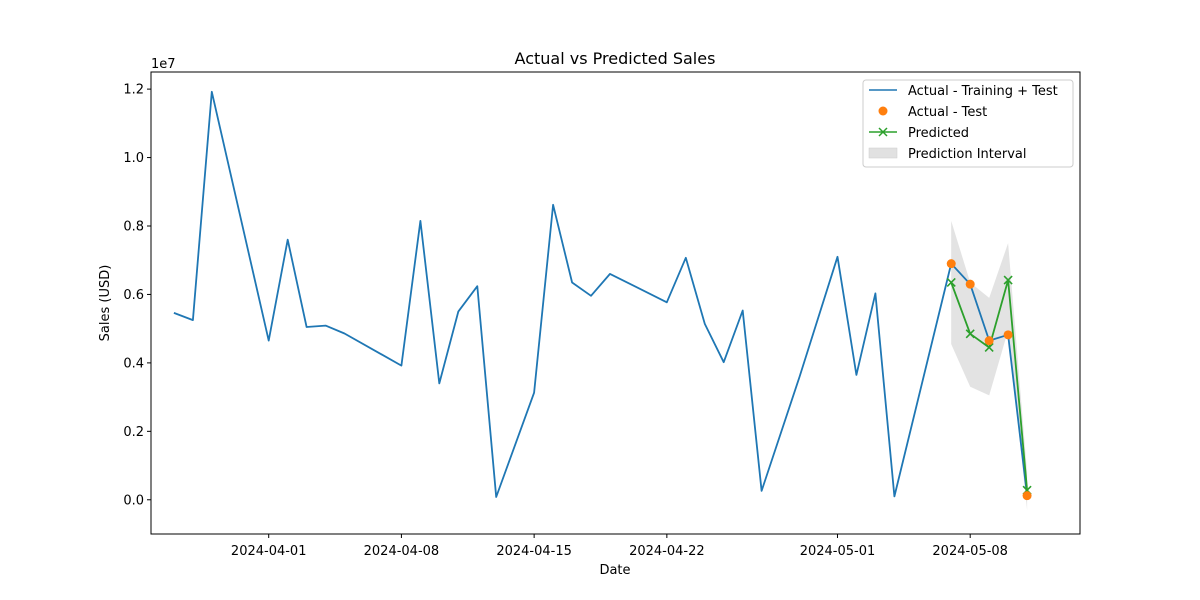 The width and height of the screenshot is (1200, 600). I want to click on legend-test-label: Actual - Test, so click(947, 112).